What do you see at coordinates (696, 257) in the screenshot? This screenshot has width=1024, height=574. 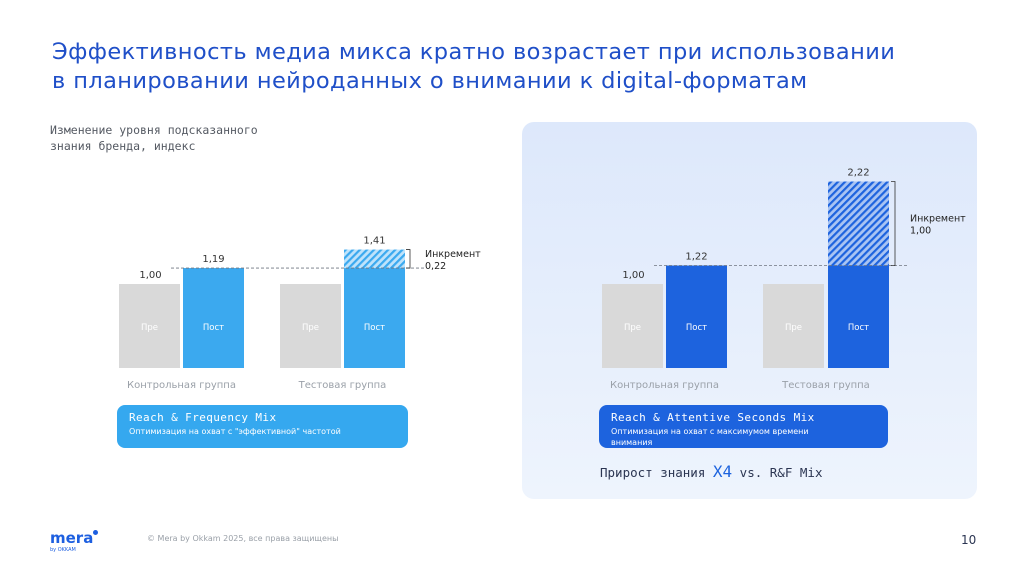 I see `value-label: 1,22` at bounding box center [696, 257].